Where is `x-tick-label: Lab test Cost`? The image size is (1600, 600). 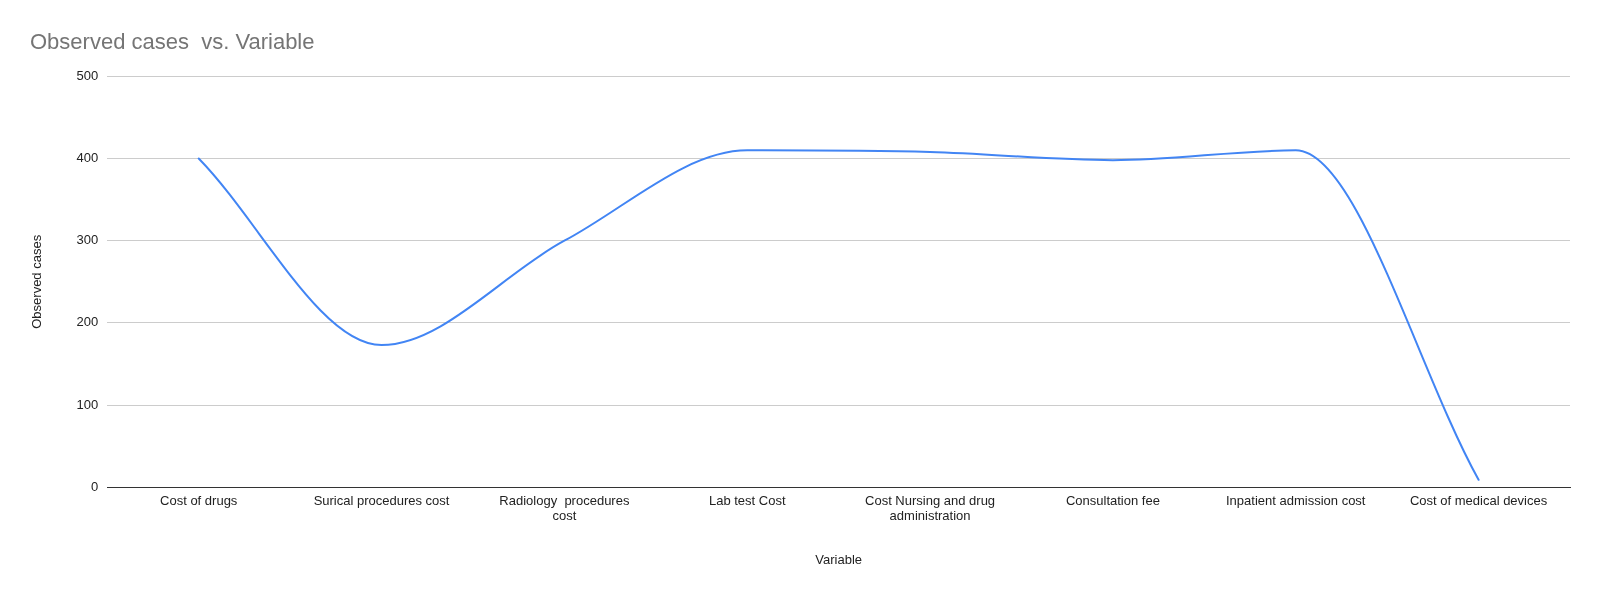 x-tick-label: Lab test Cost is located at coordinates (747, 500).